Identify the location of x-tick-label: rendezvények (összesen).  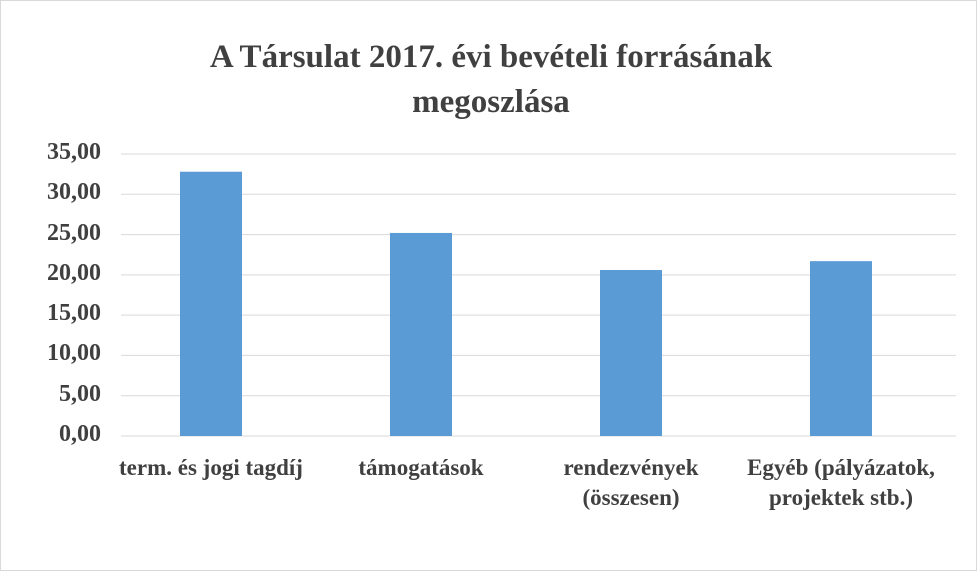
(631, 482).